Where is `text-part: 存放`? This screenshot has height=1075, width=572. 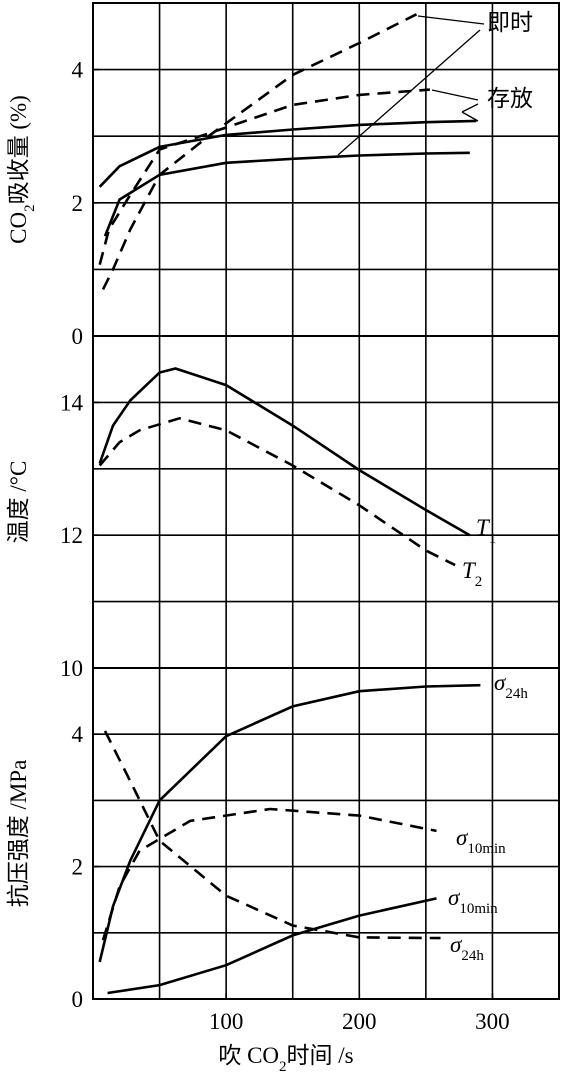 text-part: 存放 is located at coordinates (510, 98).